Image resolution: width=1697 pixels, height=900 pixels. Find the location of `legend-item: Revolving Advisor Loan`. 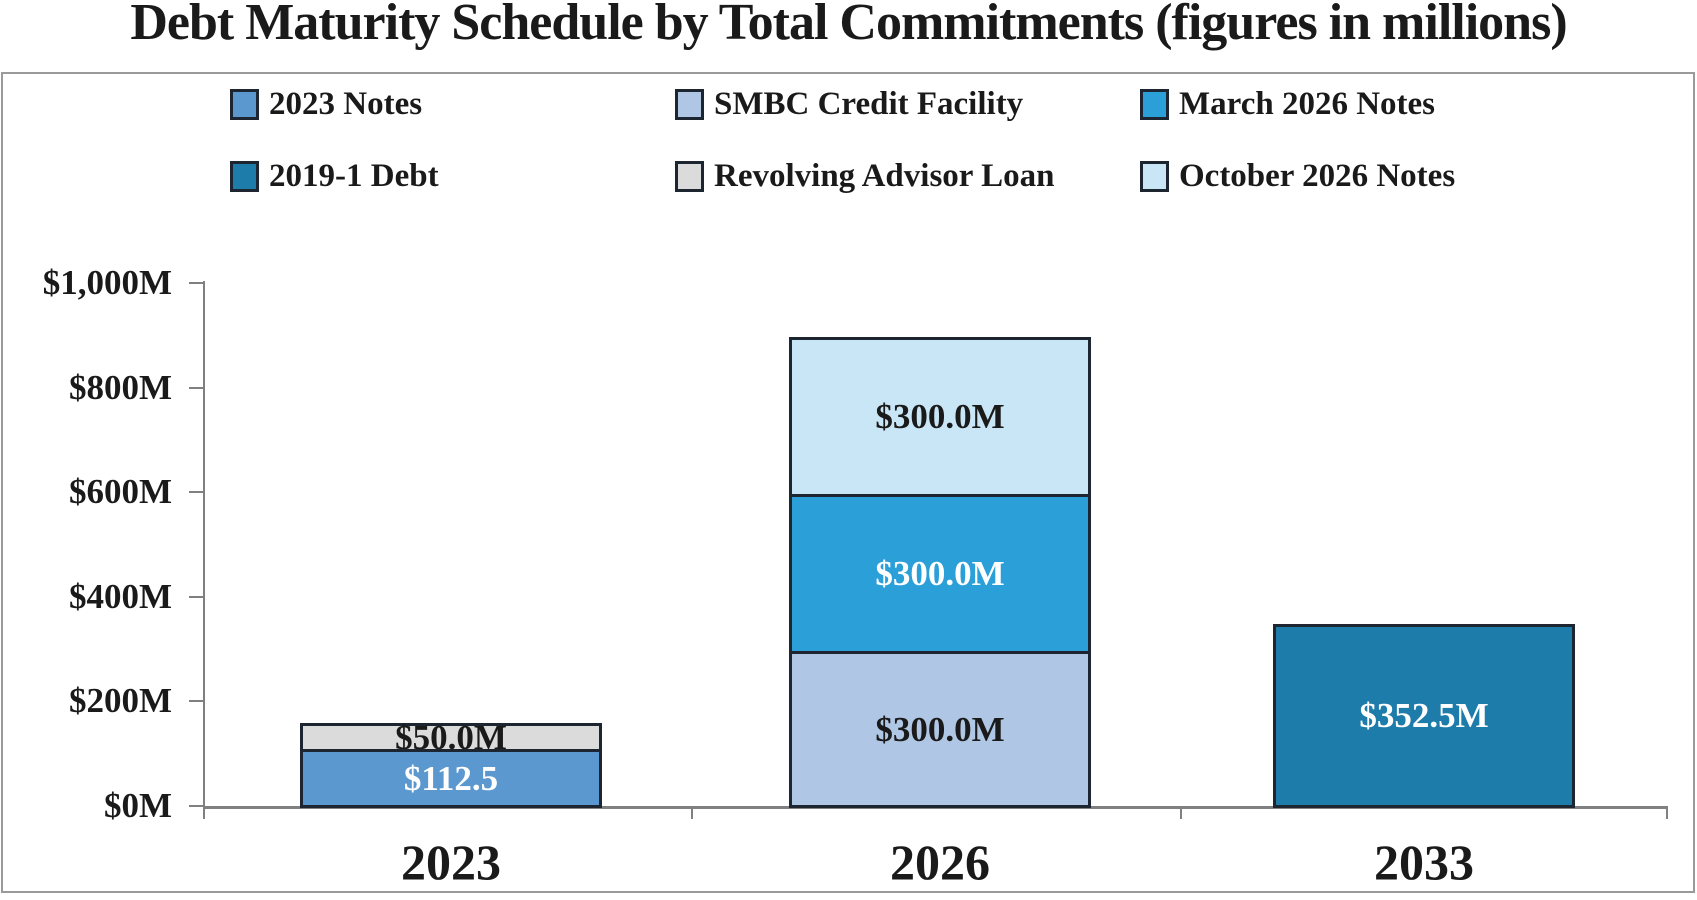

legend-item: Revolving Advisor Loan is located at coordinates (864, 176).